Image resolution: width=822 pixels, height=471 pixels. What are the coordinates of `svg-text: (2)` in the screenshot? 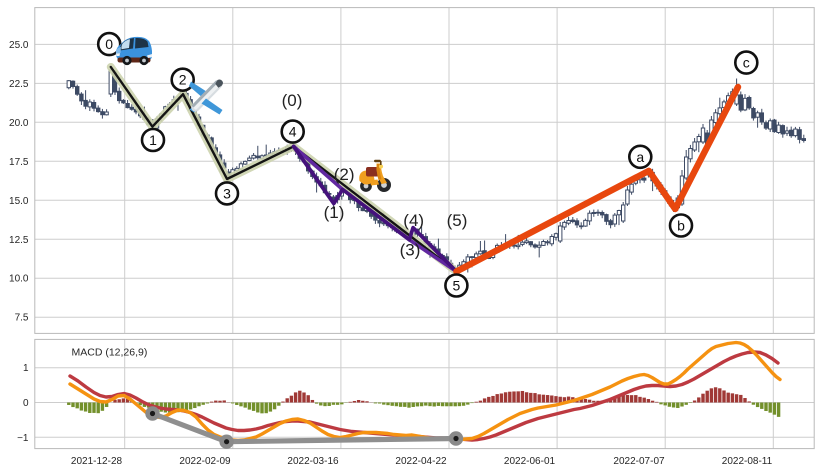 It's located at (344, 174).